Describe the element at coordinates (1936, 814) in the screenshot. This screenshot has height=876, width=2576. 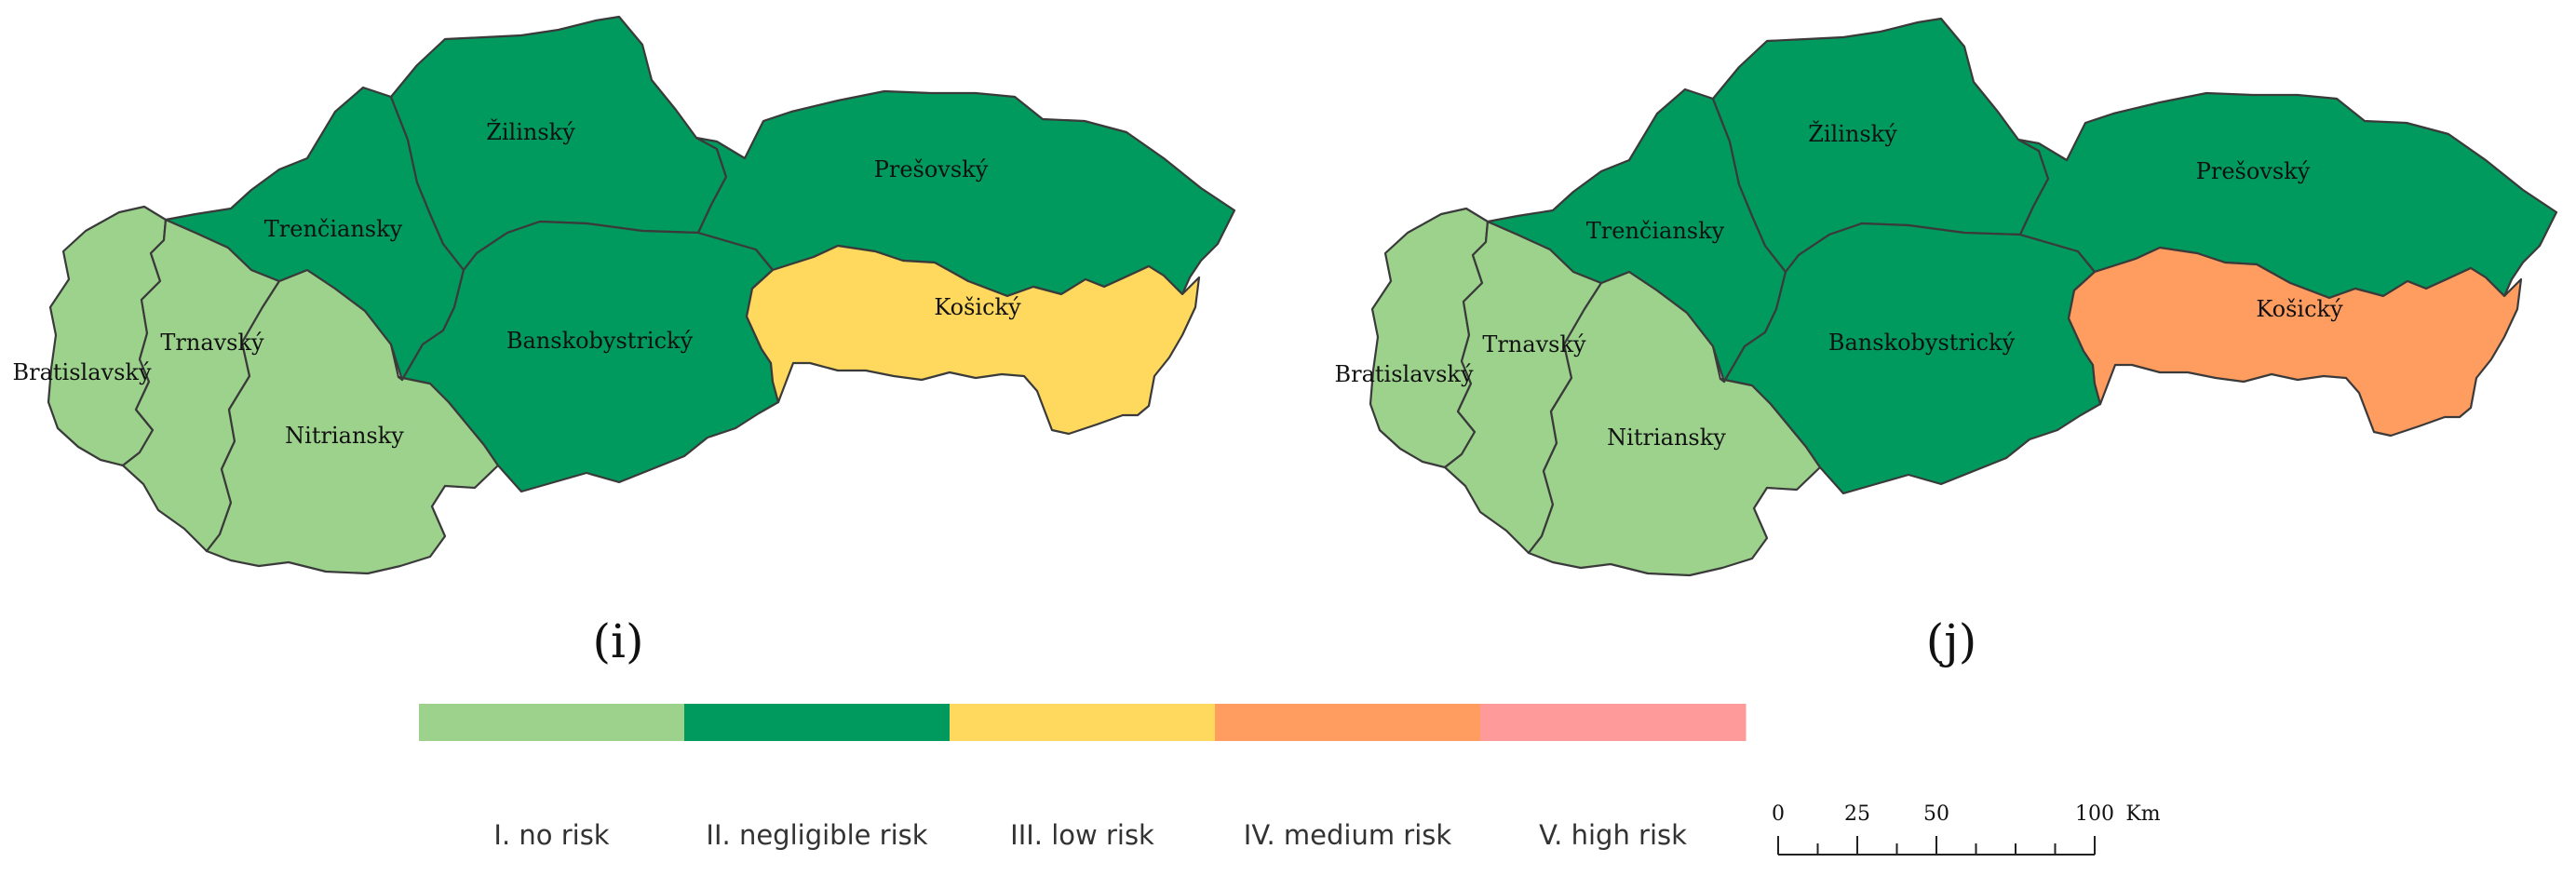
I see `scale-label-50: 50` at that location.